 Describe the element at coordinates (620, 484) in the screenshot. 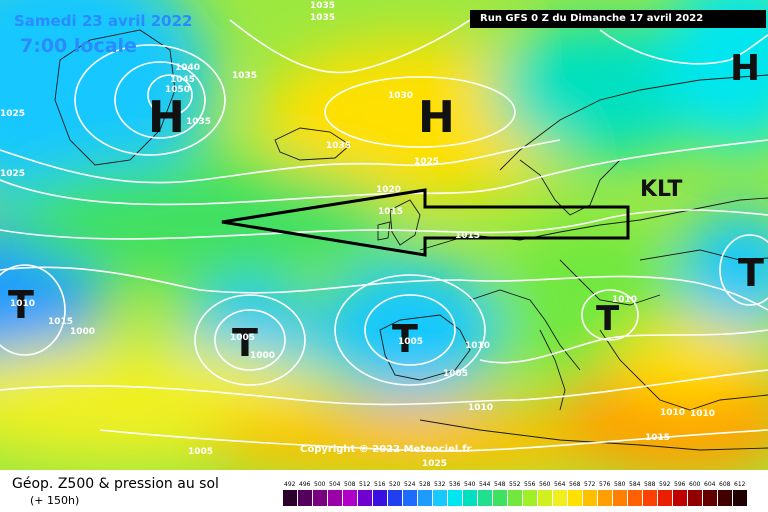

I see `legend-value: 580` at that location.